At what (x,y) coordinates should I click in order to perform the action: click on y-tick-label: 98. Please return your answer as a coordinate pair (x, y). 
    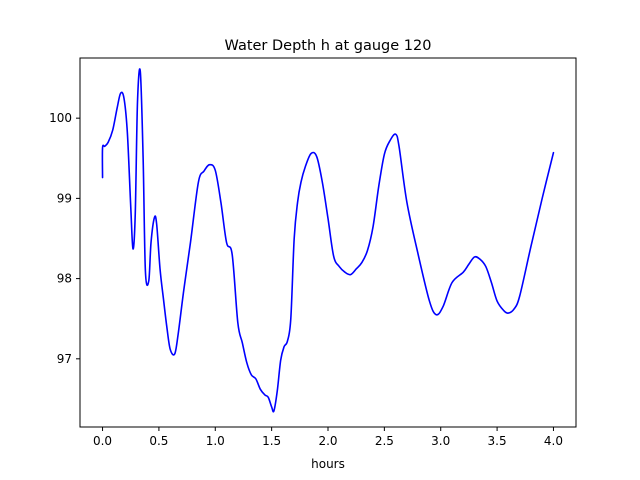
    Looking at the image, I should click on (64, 279).